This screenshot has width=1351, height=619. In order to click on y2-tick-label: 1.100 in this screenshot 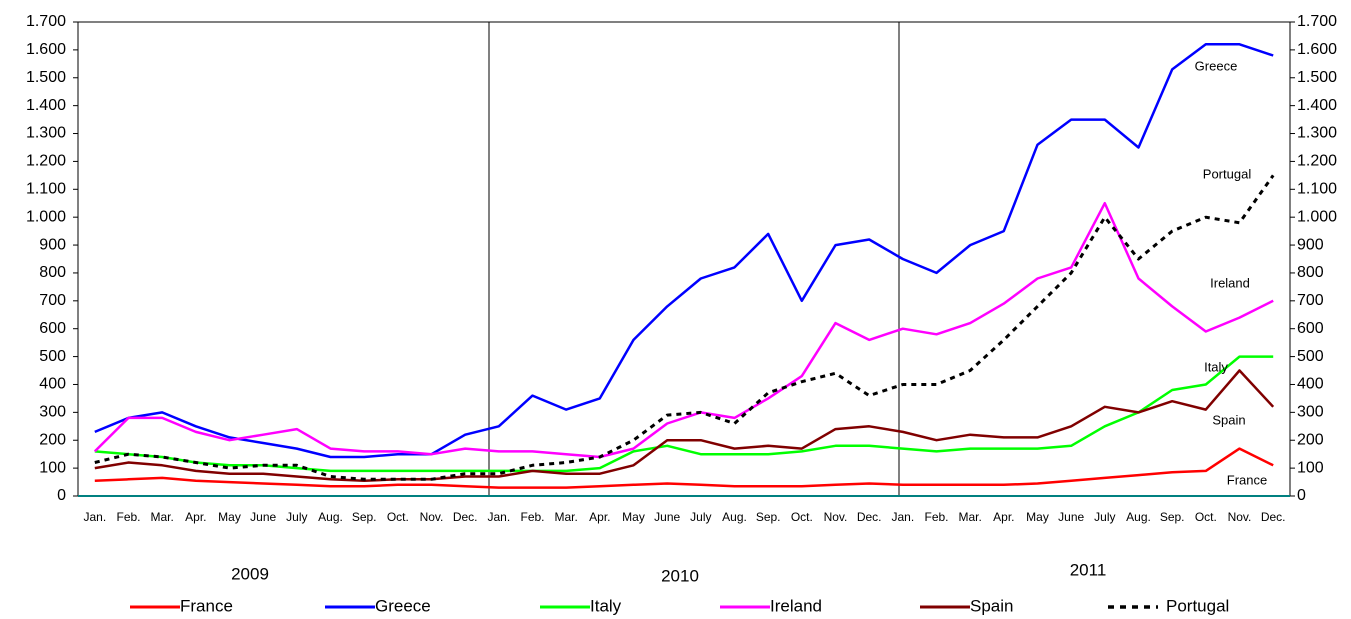, I will do `click(1317, 189)`.